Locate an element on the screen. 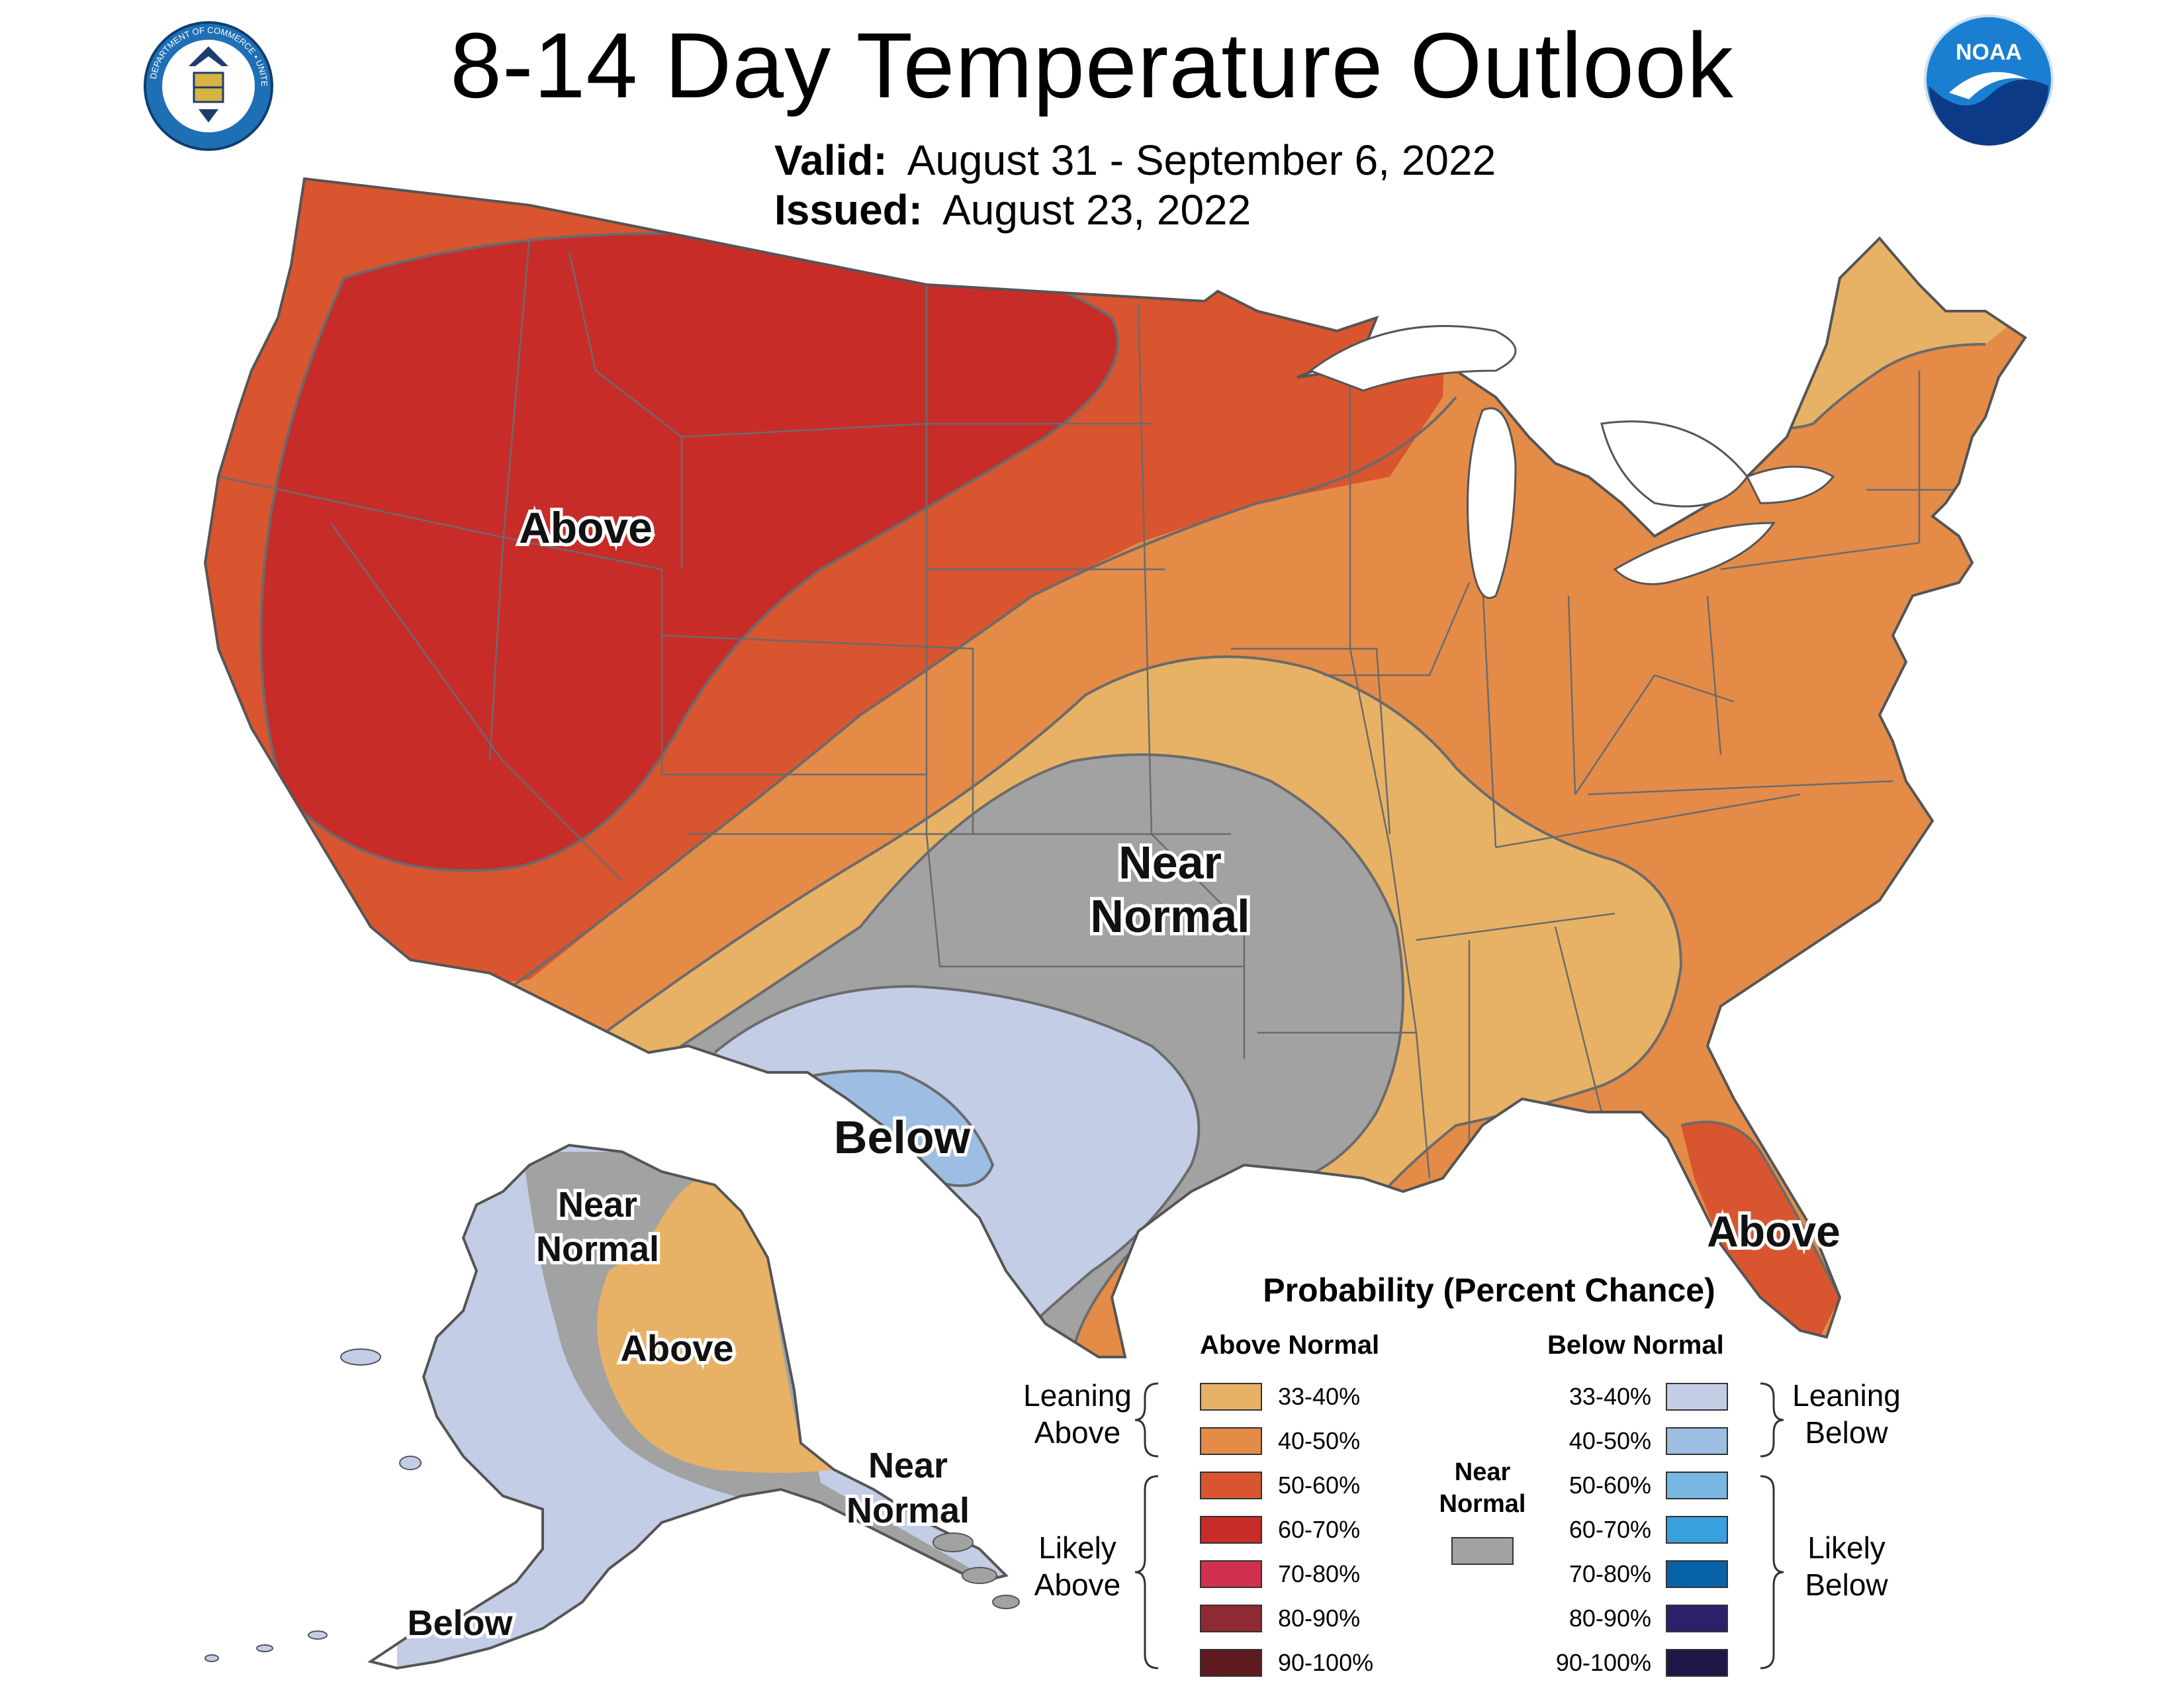 This screenshot has width=2184, height=1688. legend-above-swatch-label: 90-100% is located at coordinates (1326, 1662).